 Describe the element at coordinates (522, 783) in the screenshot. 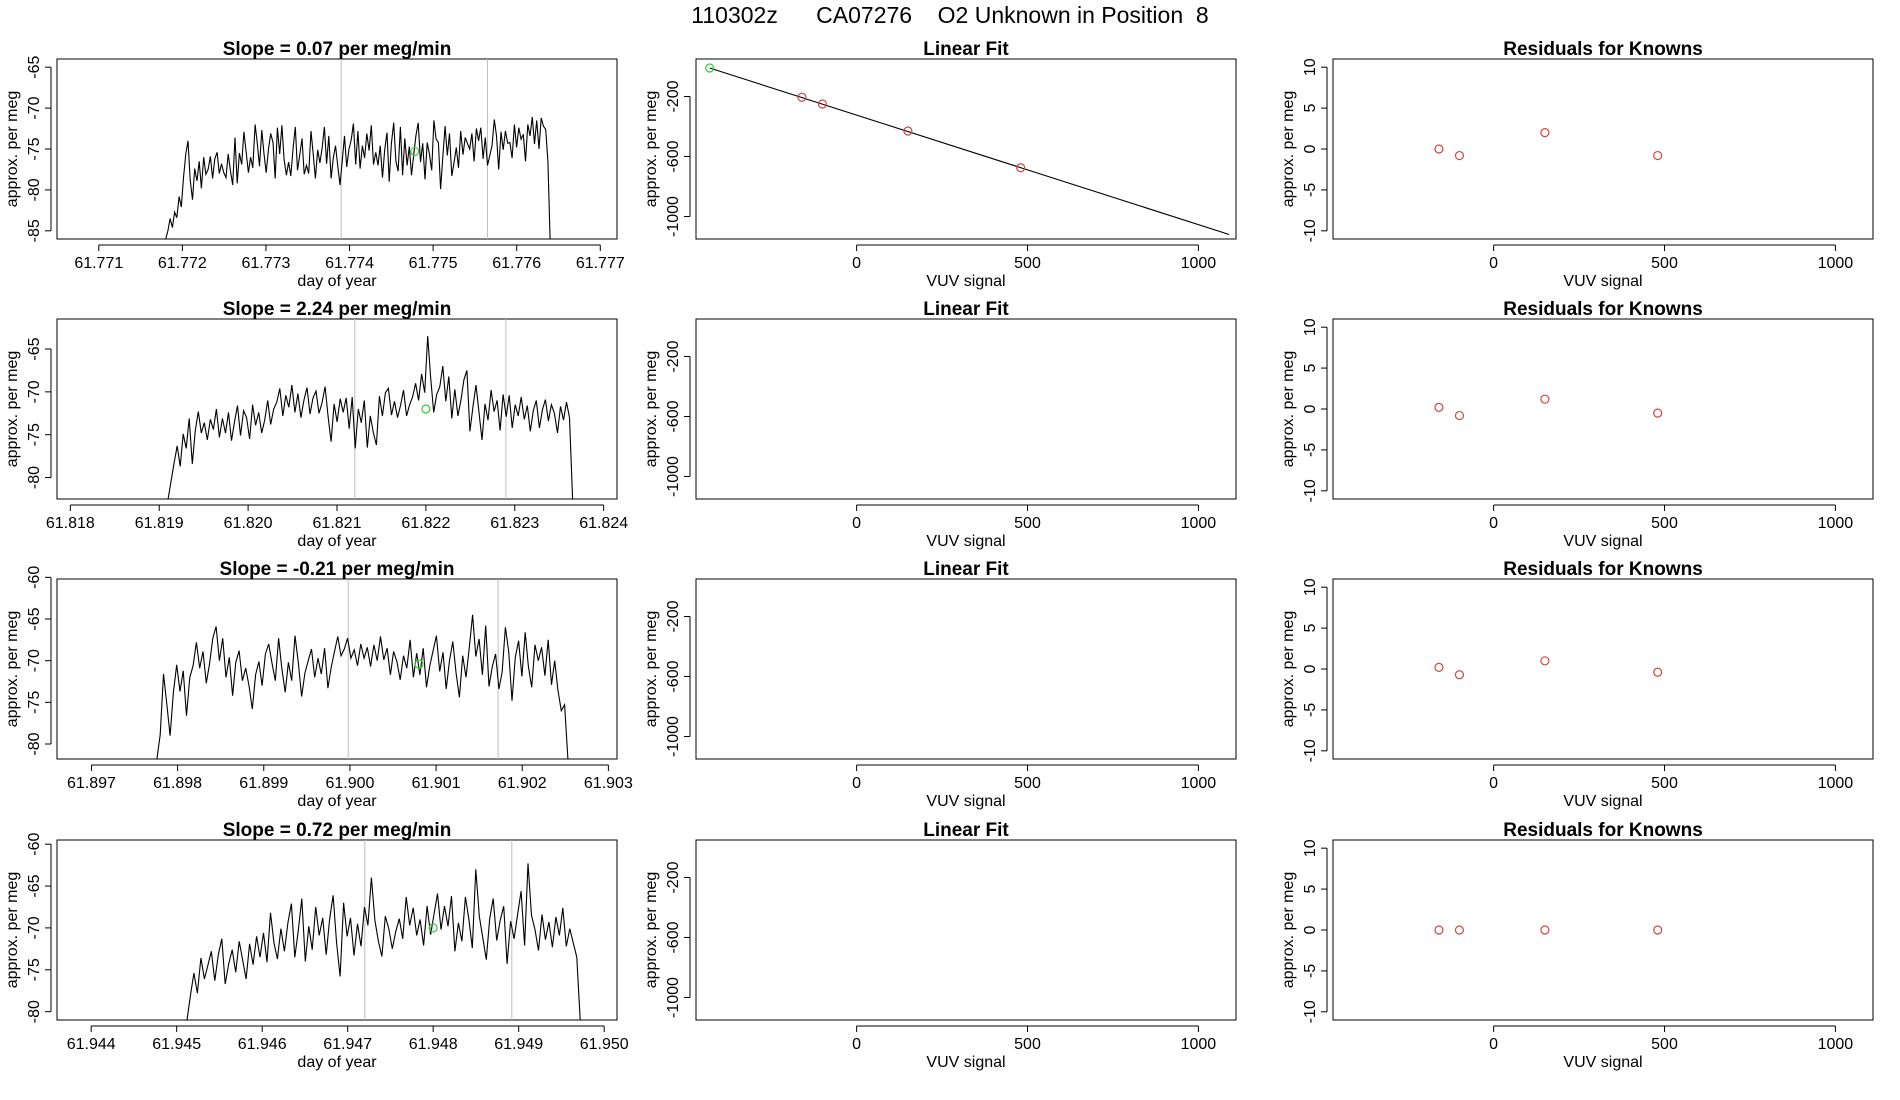

I see `x-tick-label: 61.902` at that location.